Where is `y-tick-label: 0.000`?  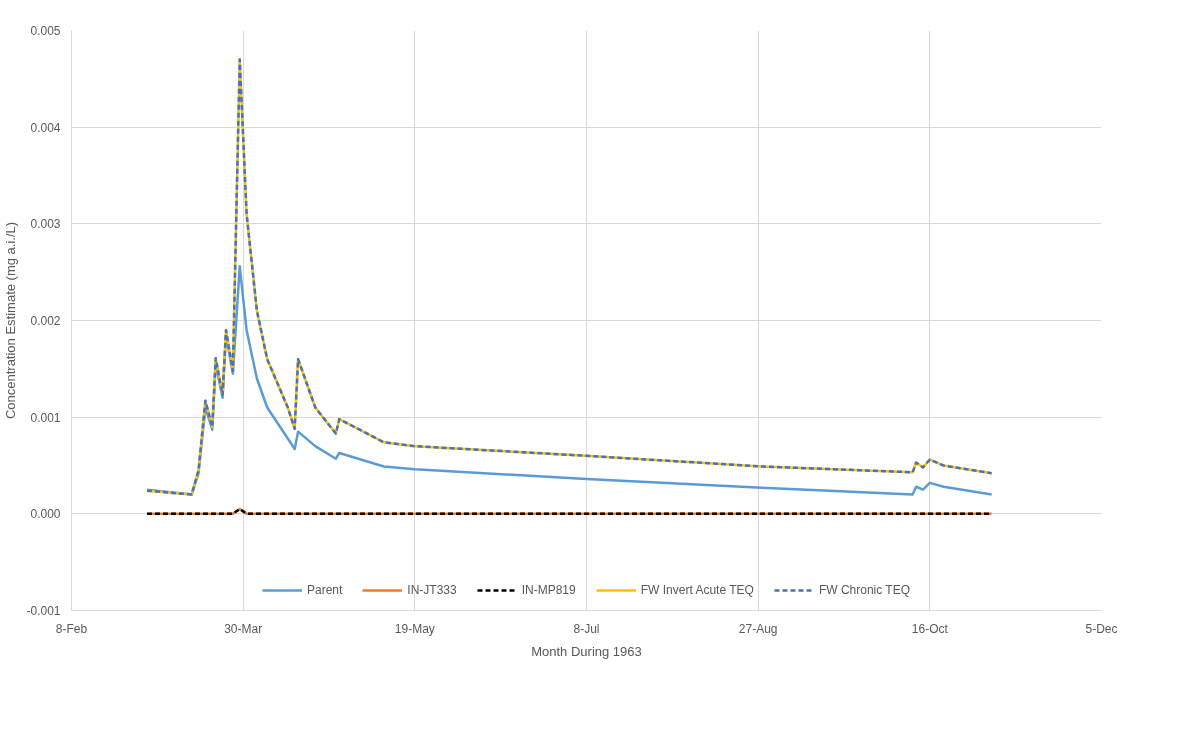 y-tick-label: 0.000 is located at coordinates (45, 514).